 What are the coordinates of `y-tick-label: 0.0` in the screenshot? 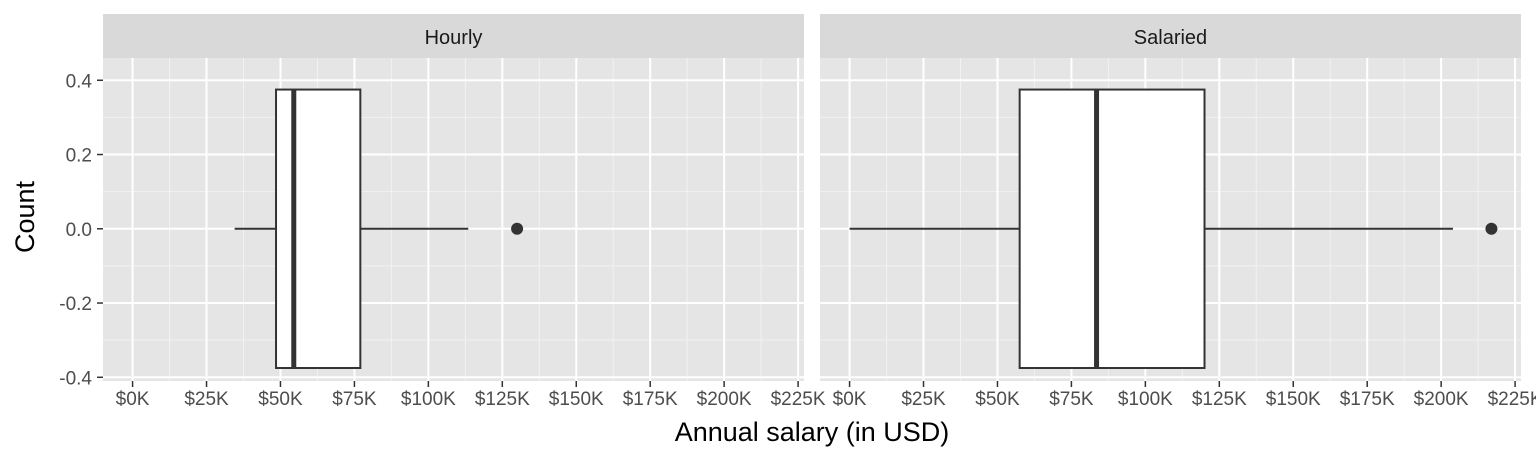 It's located at (79, 230).